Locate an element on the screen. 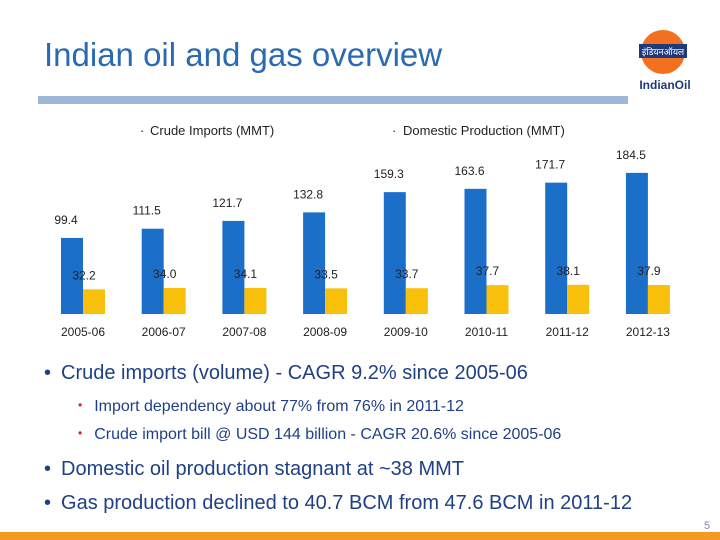 Image resolution: width=720 pixels, height=540 pixels. tick-label-2007-08: 2007-08 is located at coordinates (244, 332).